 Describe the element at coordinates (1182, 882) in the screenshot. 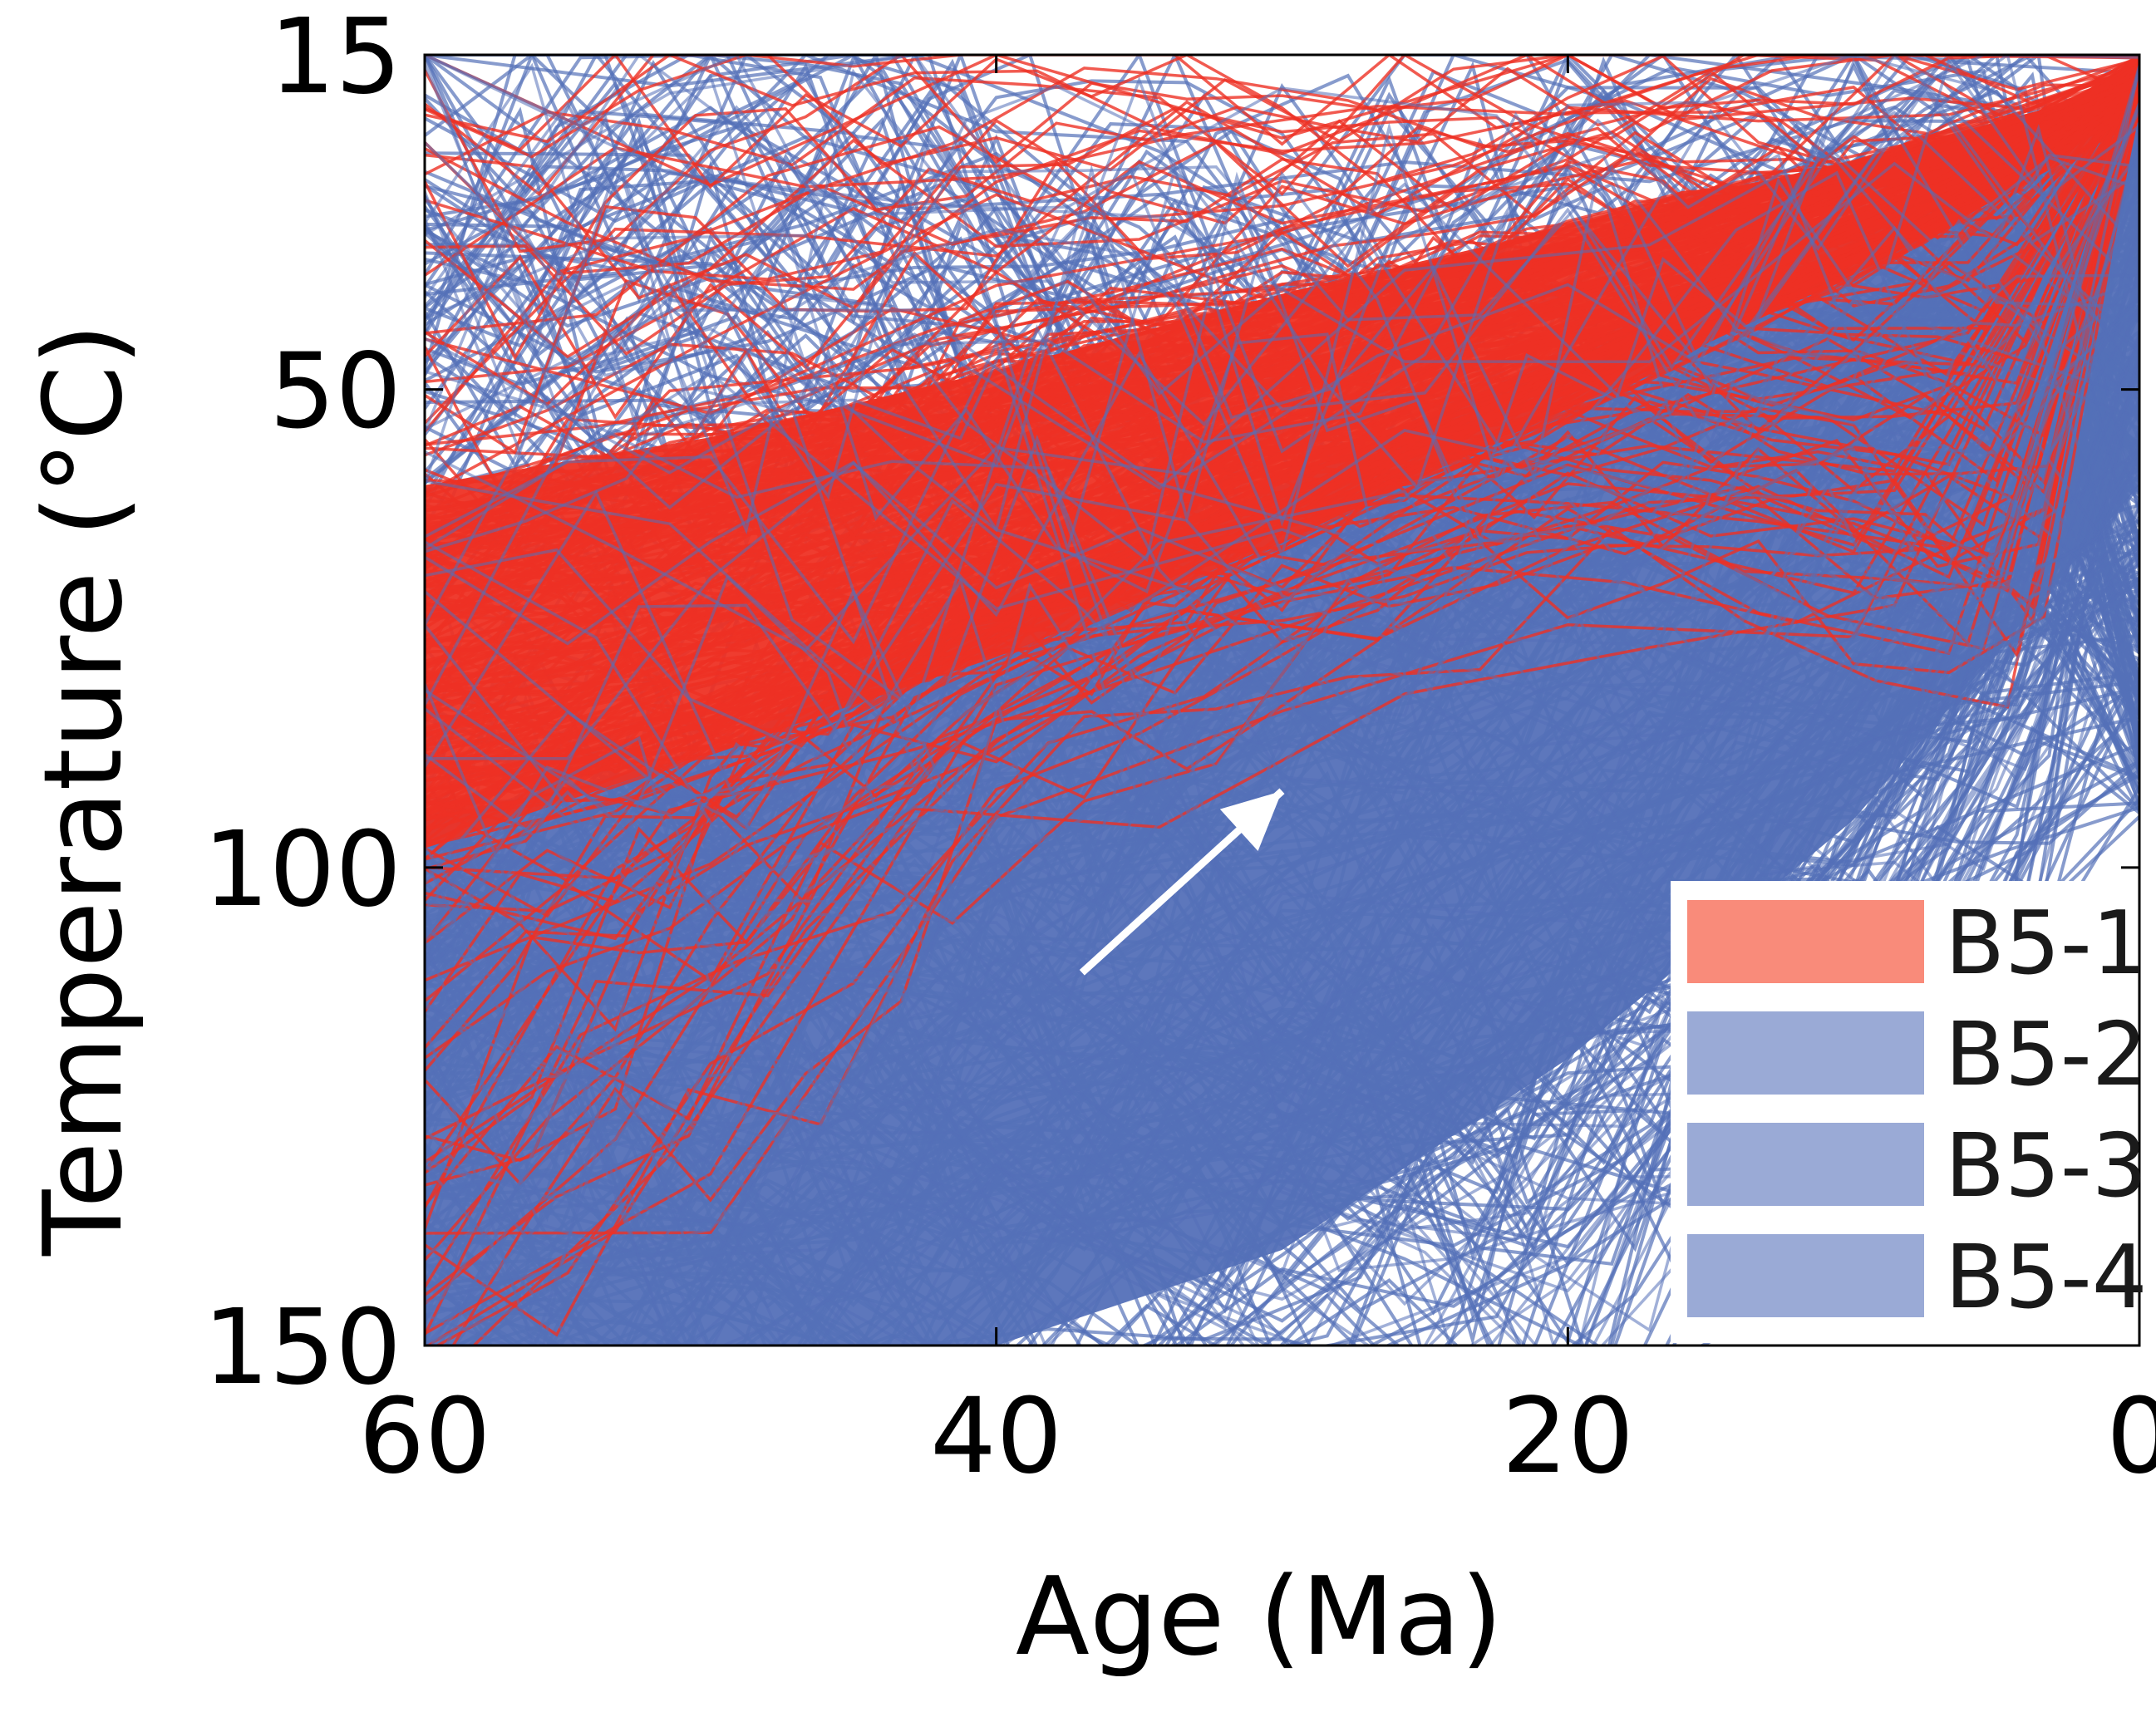

I see `annotation-layer` at that location.